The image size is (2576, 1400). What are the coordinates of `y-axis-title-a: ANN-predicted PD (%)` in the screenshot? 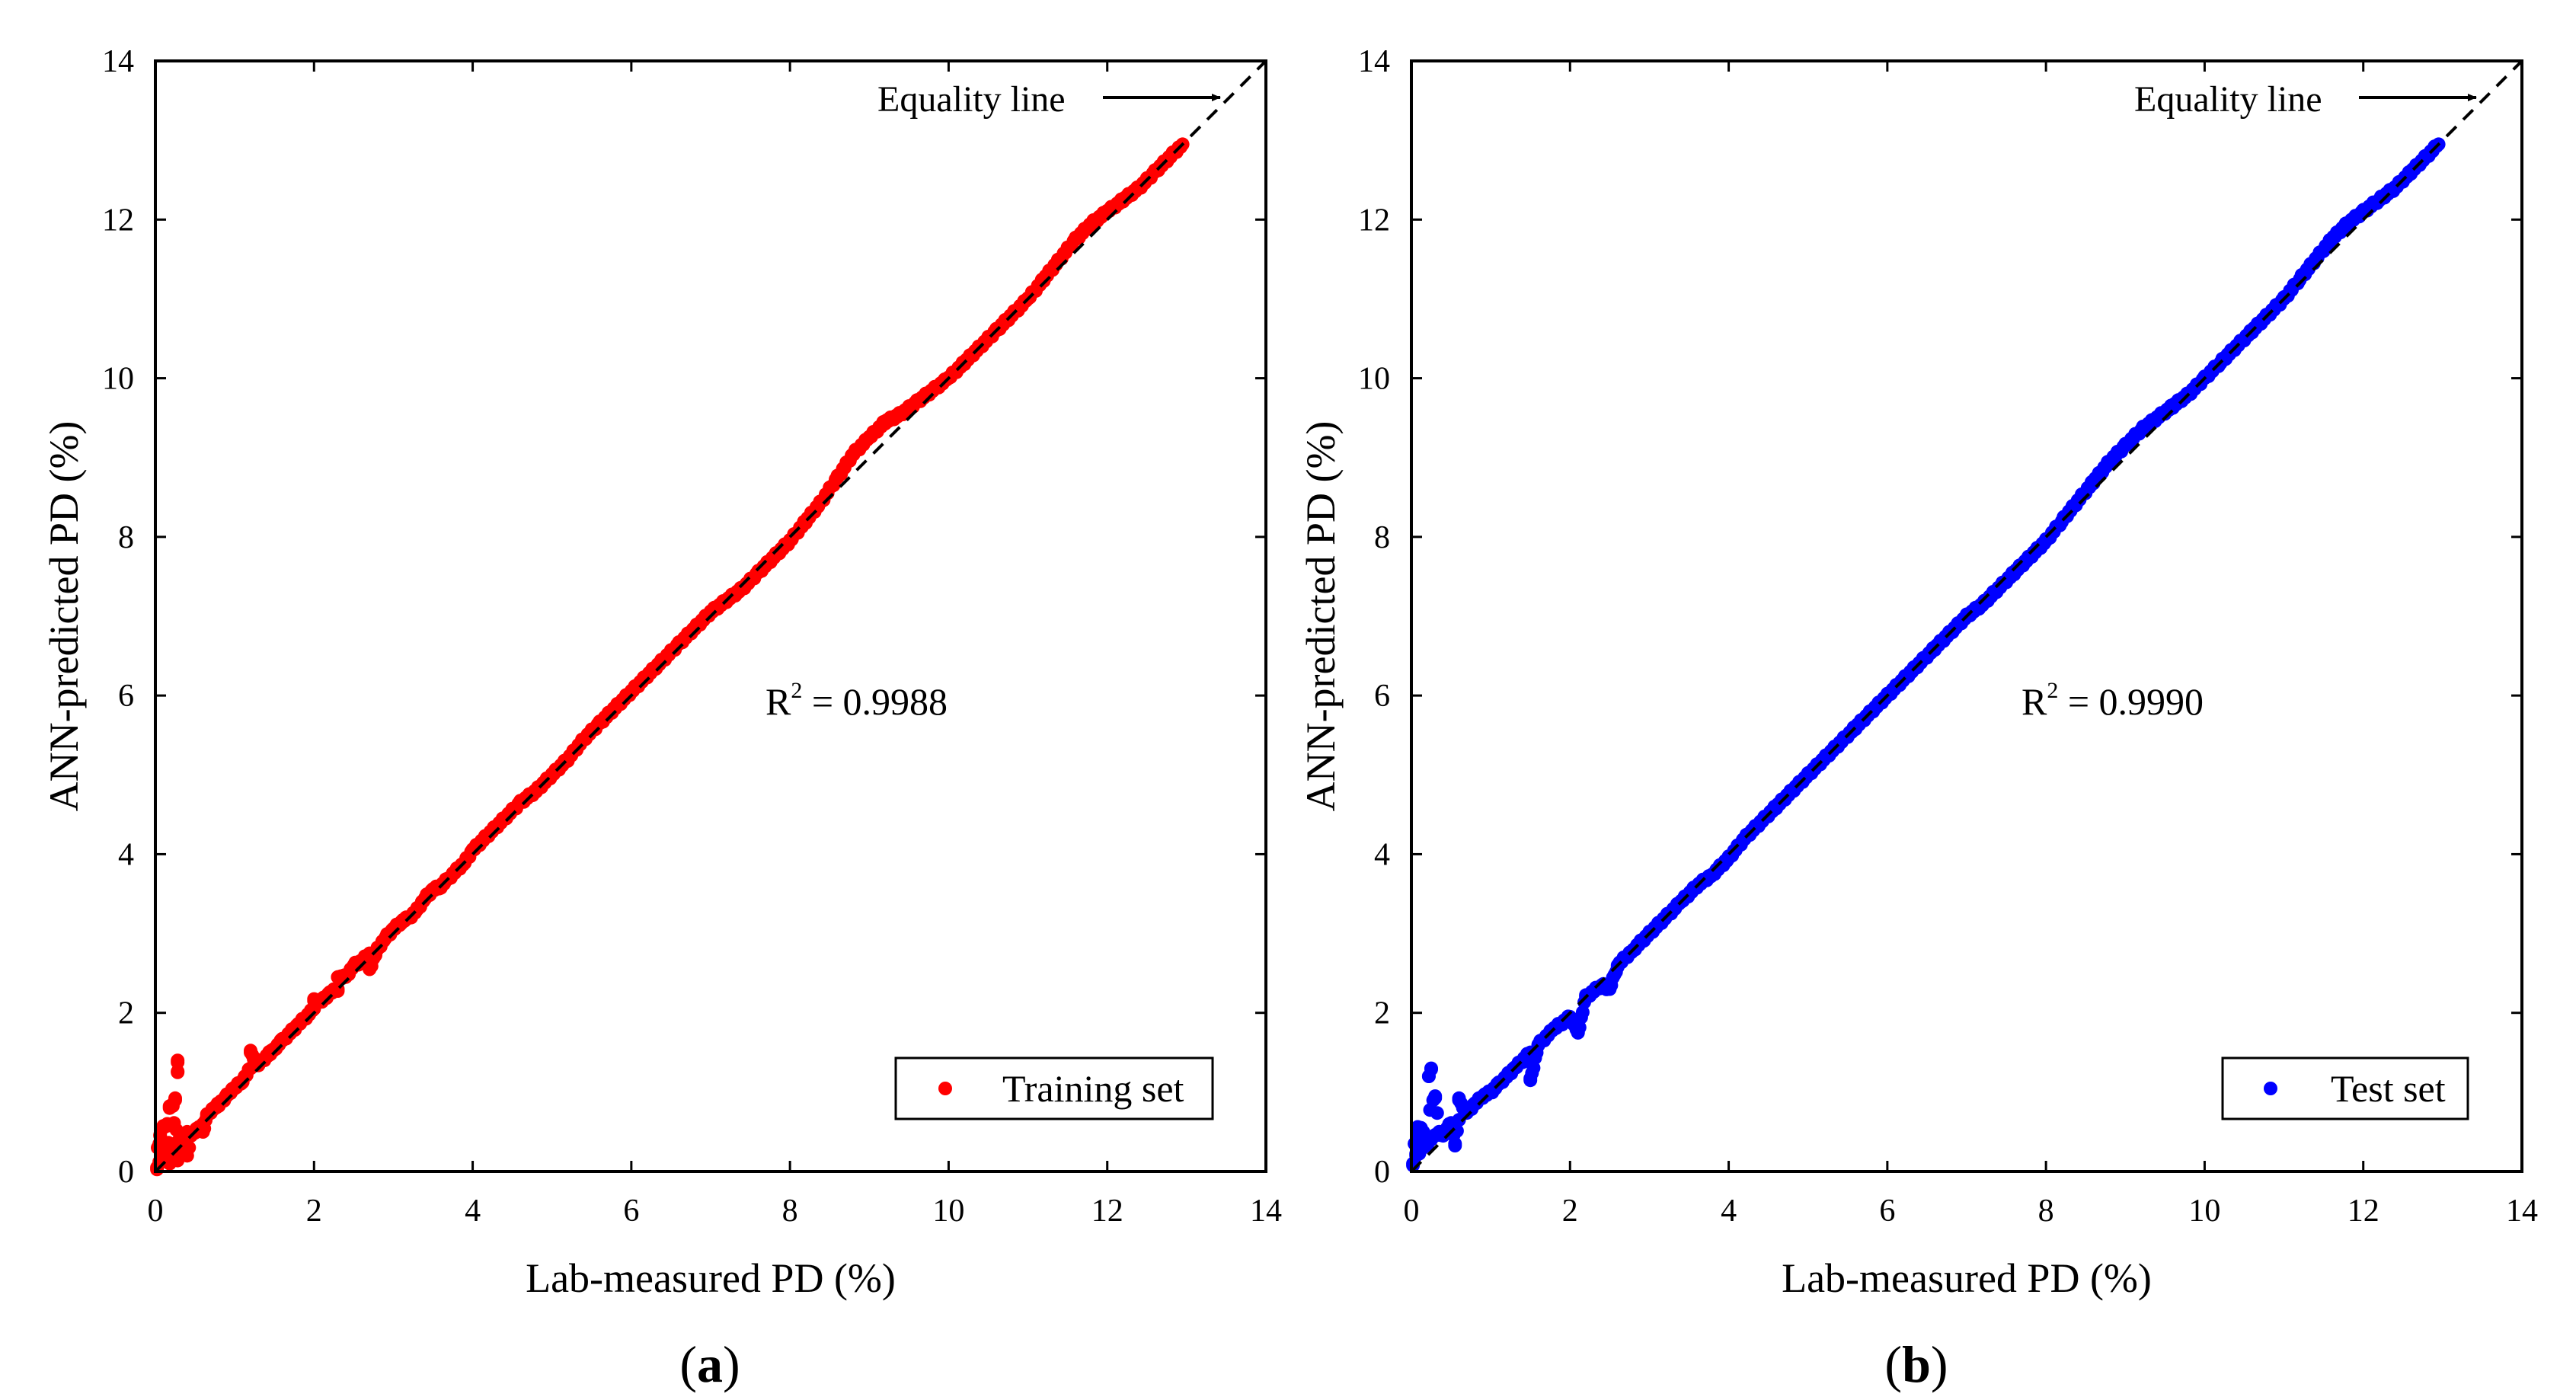 It's located at (64, 616).